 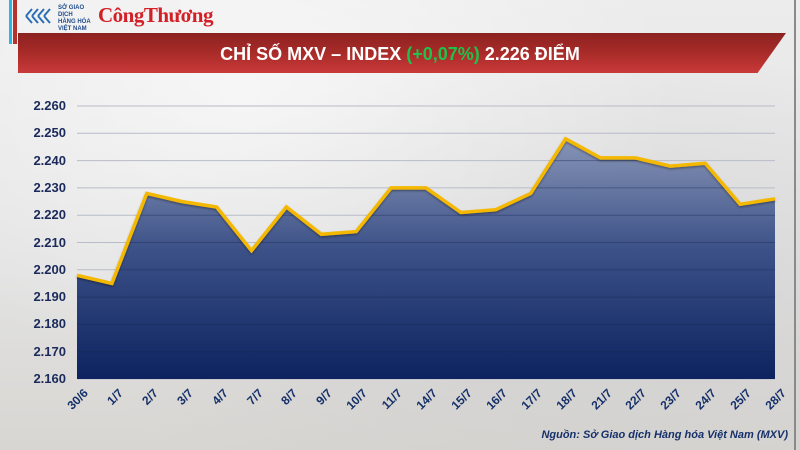 I want to click on y-tick-label: 2.210, so click(x=49, y=242).